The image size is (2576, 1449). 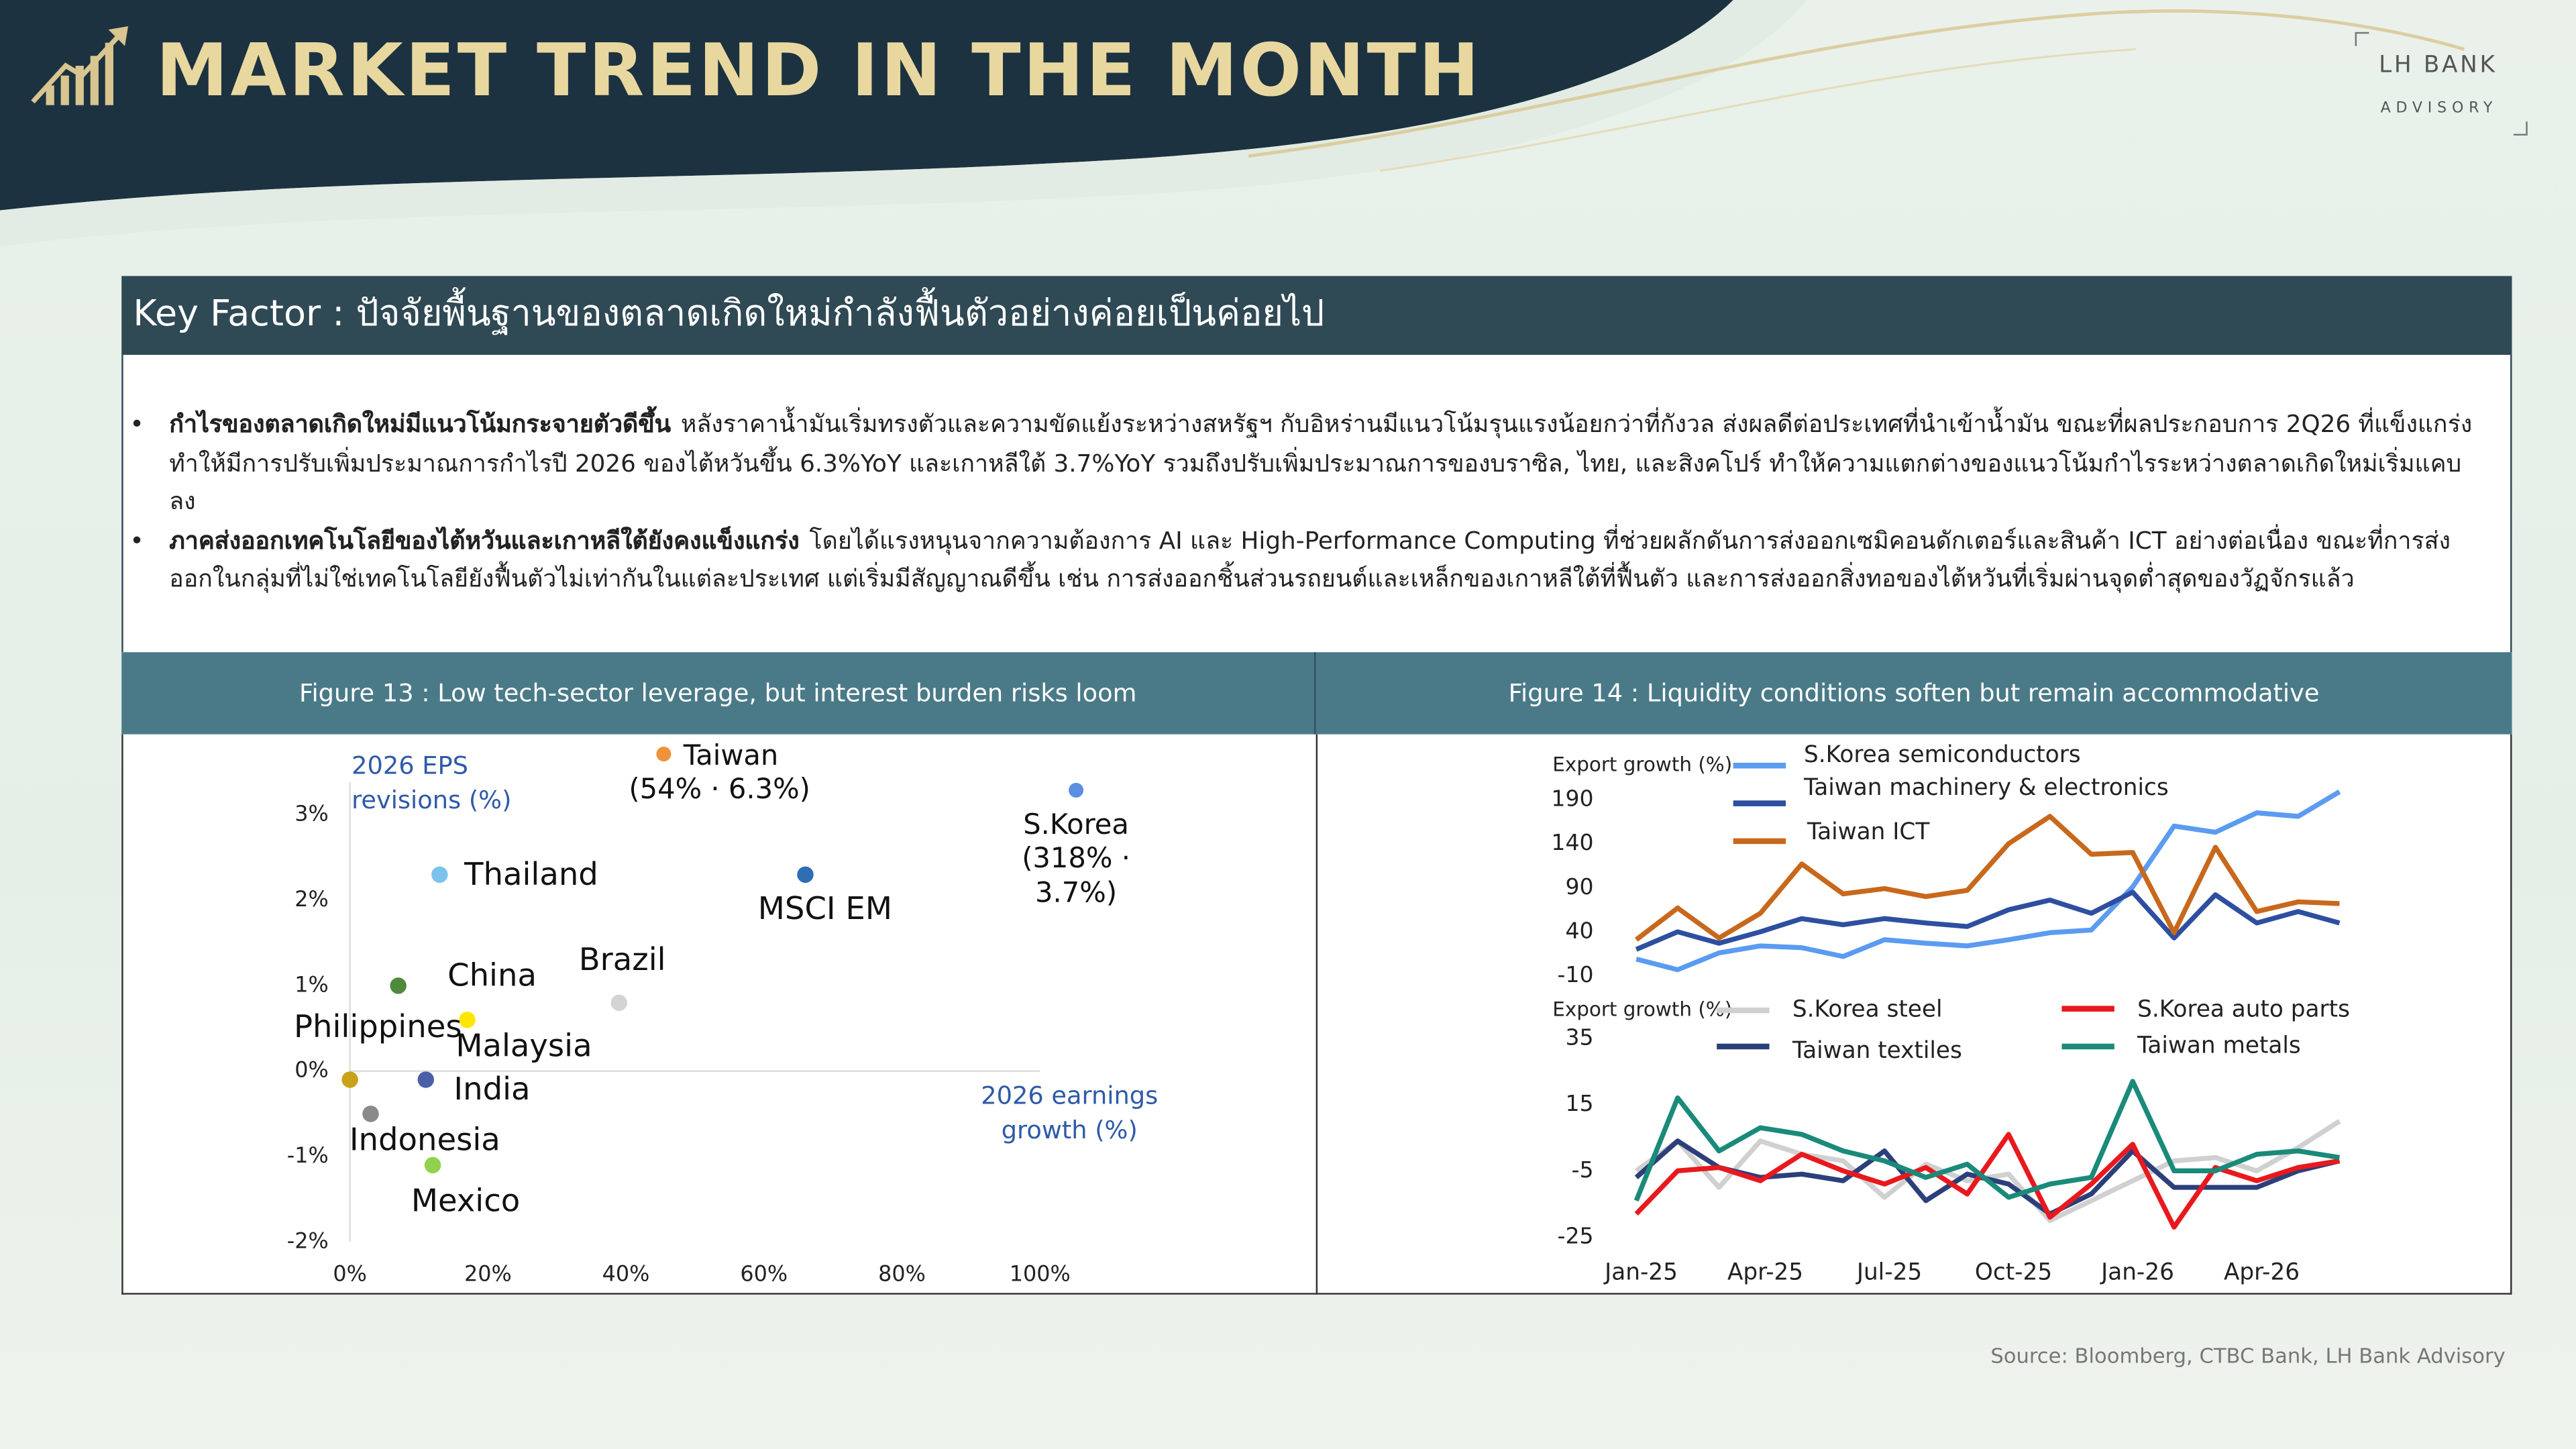 What do you see at coordinates (1576, 974) in the screenshot?
I see `y-tick-label: -10` at bounding box center [1576, 974].